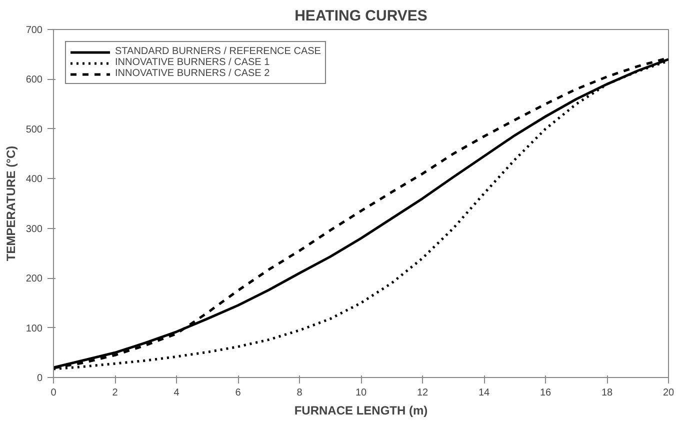  Describe the element at coordinates (39, 378) in the screenshot. I see `y-tick-label: 0` at that location.